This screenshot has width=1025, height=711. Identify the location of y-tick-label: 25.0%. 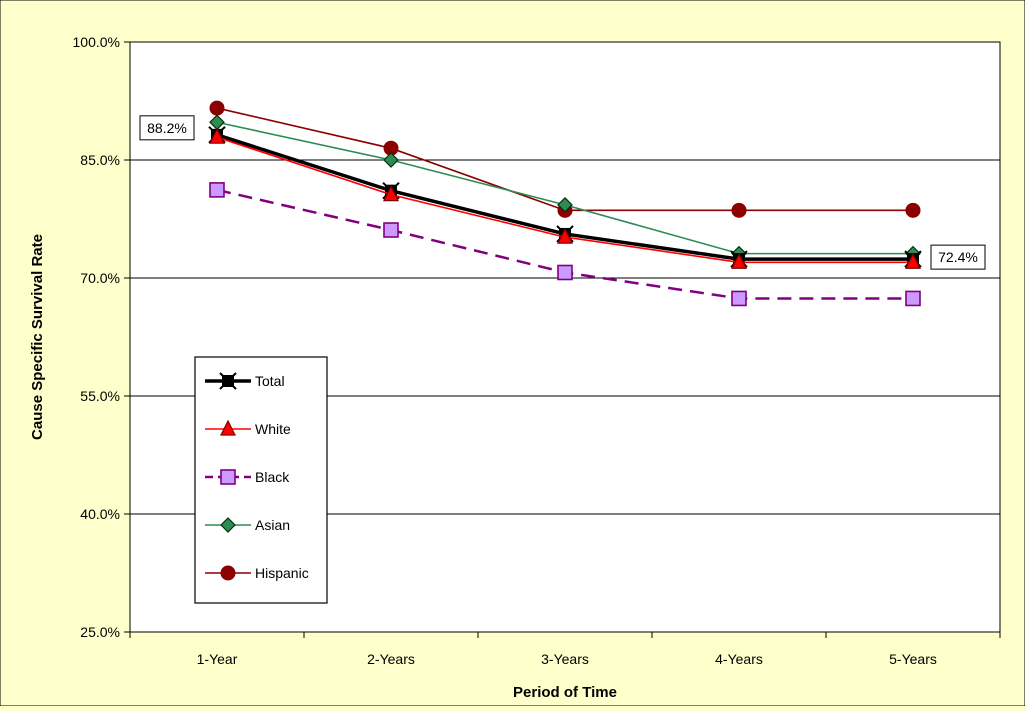
(100, 632).